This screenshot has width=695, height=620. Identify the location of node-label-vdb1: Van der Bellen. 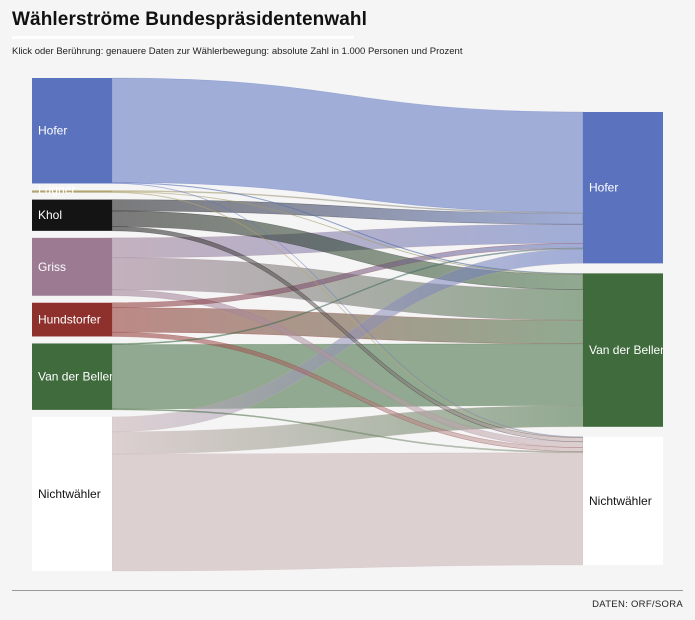
(77, 377).